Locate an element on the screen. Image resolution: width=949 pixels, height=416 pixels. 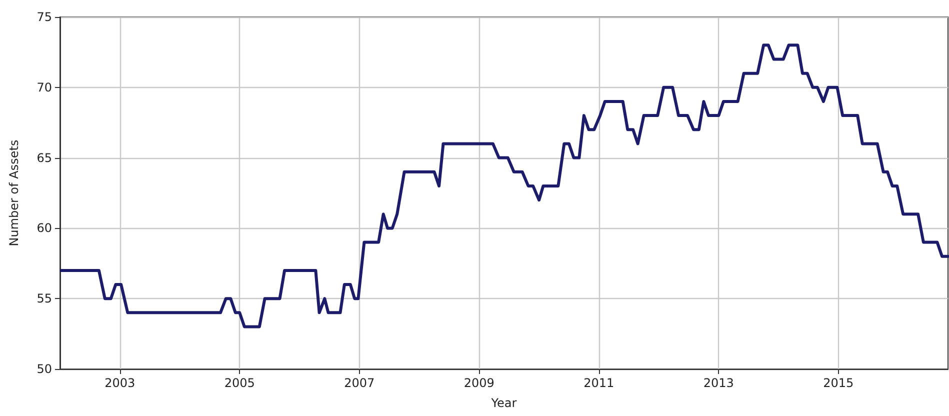
y-tick-label: 65 is located at coordinates (44, 157).